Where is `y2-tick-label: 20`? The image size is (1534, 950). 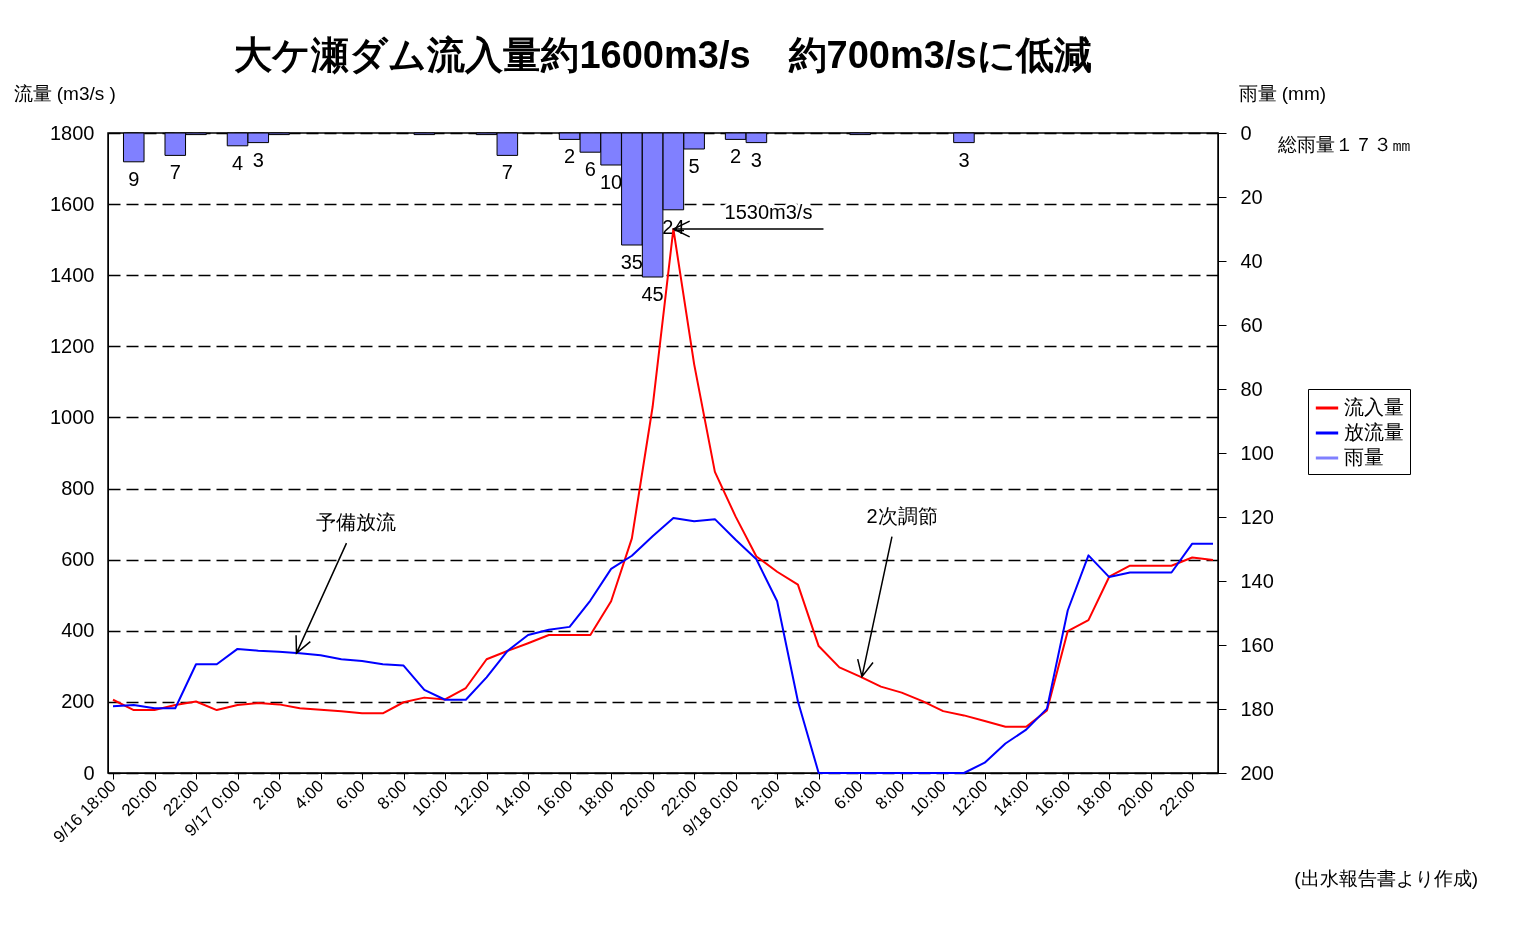
y2-tick-label: 20 is located at coordinates (1251, 196).